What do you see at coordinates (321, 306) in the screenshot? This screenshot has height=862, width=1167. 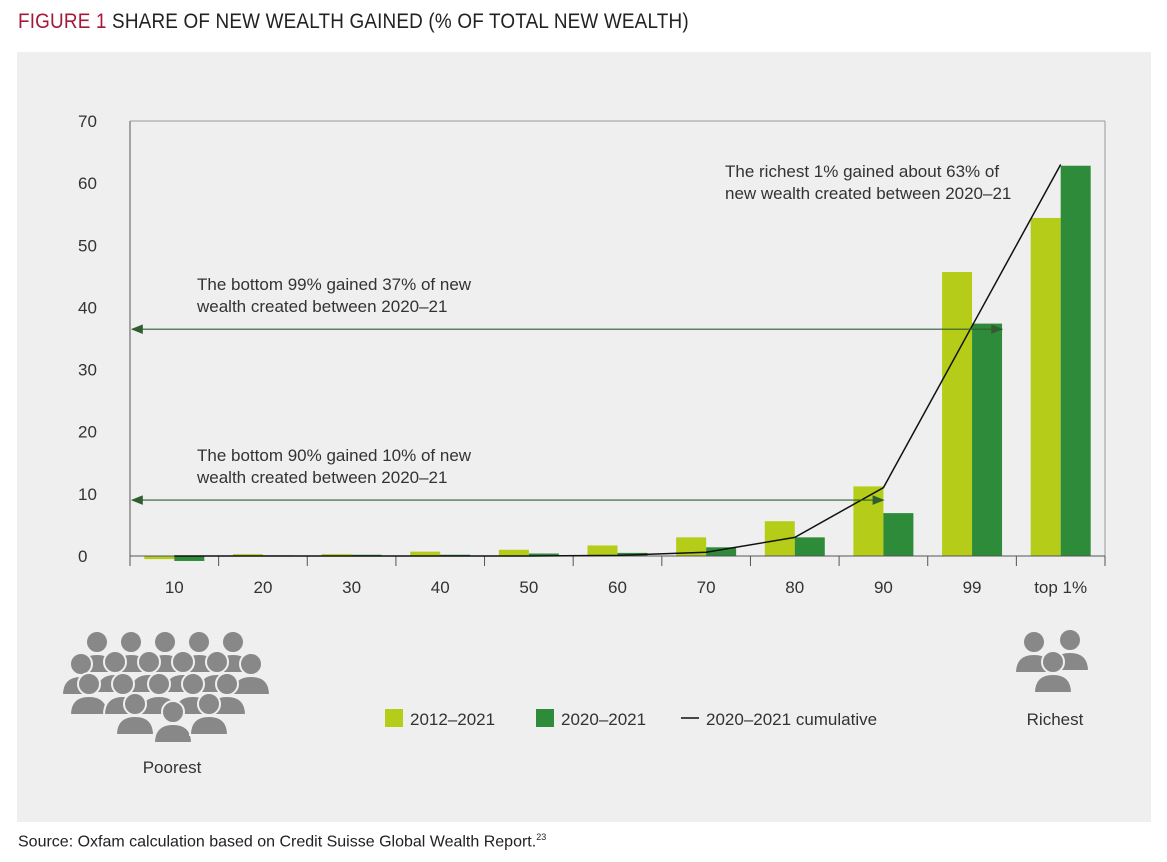 I see `annotation-bottom-99: wealth created between 2020–21` at bounding box center [321, 306].